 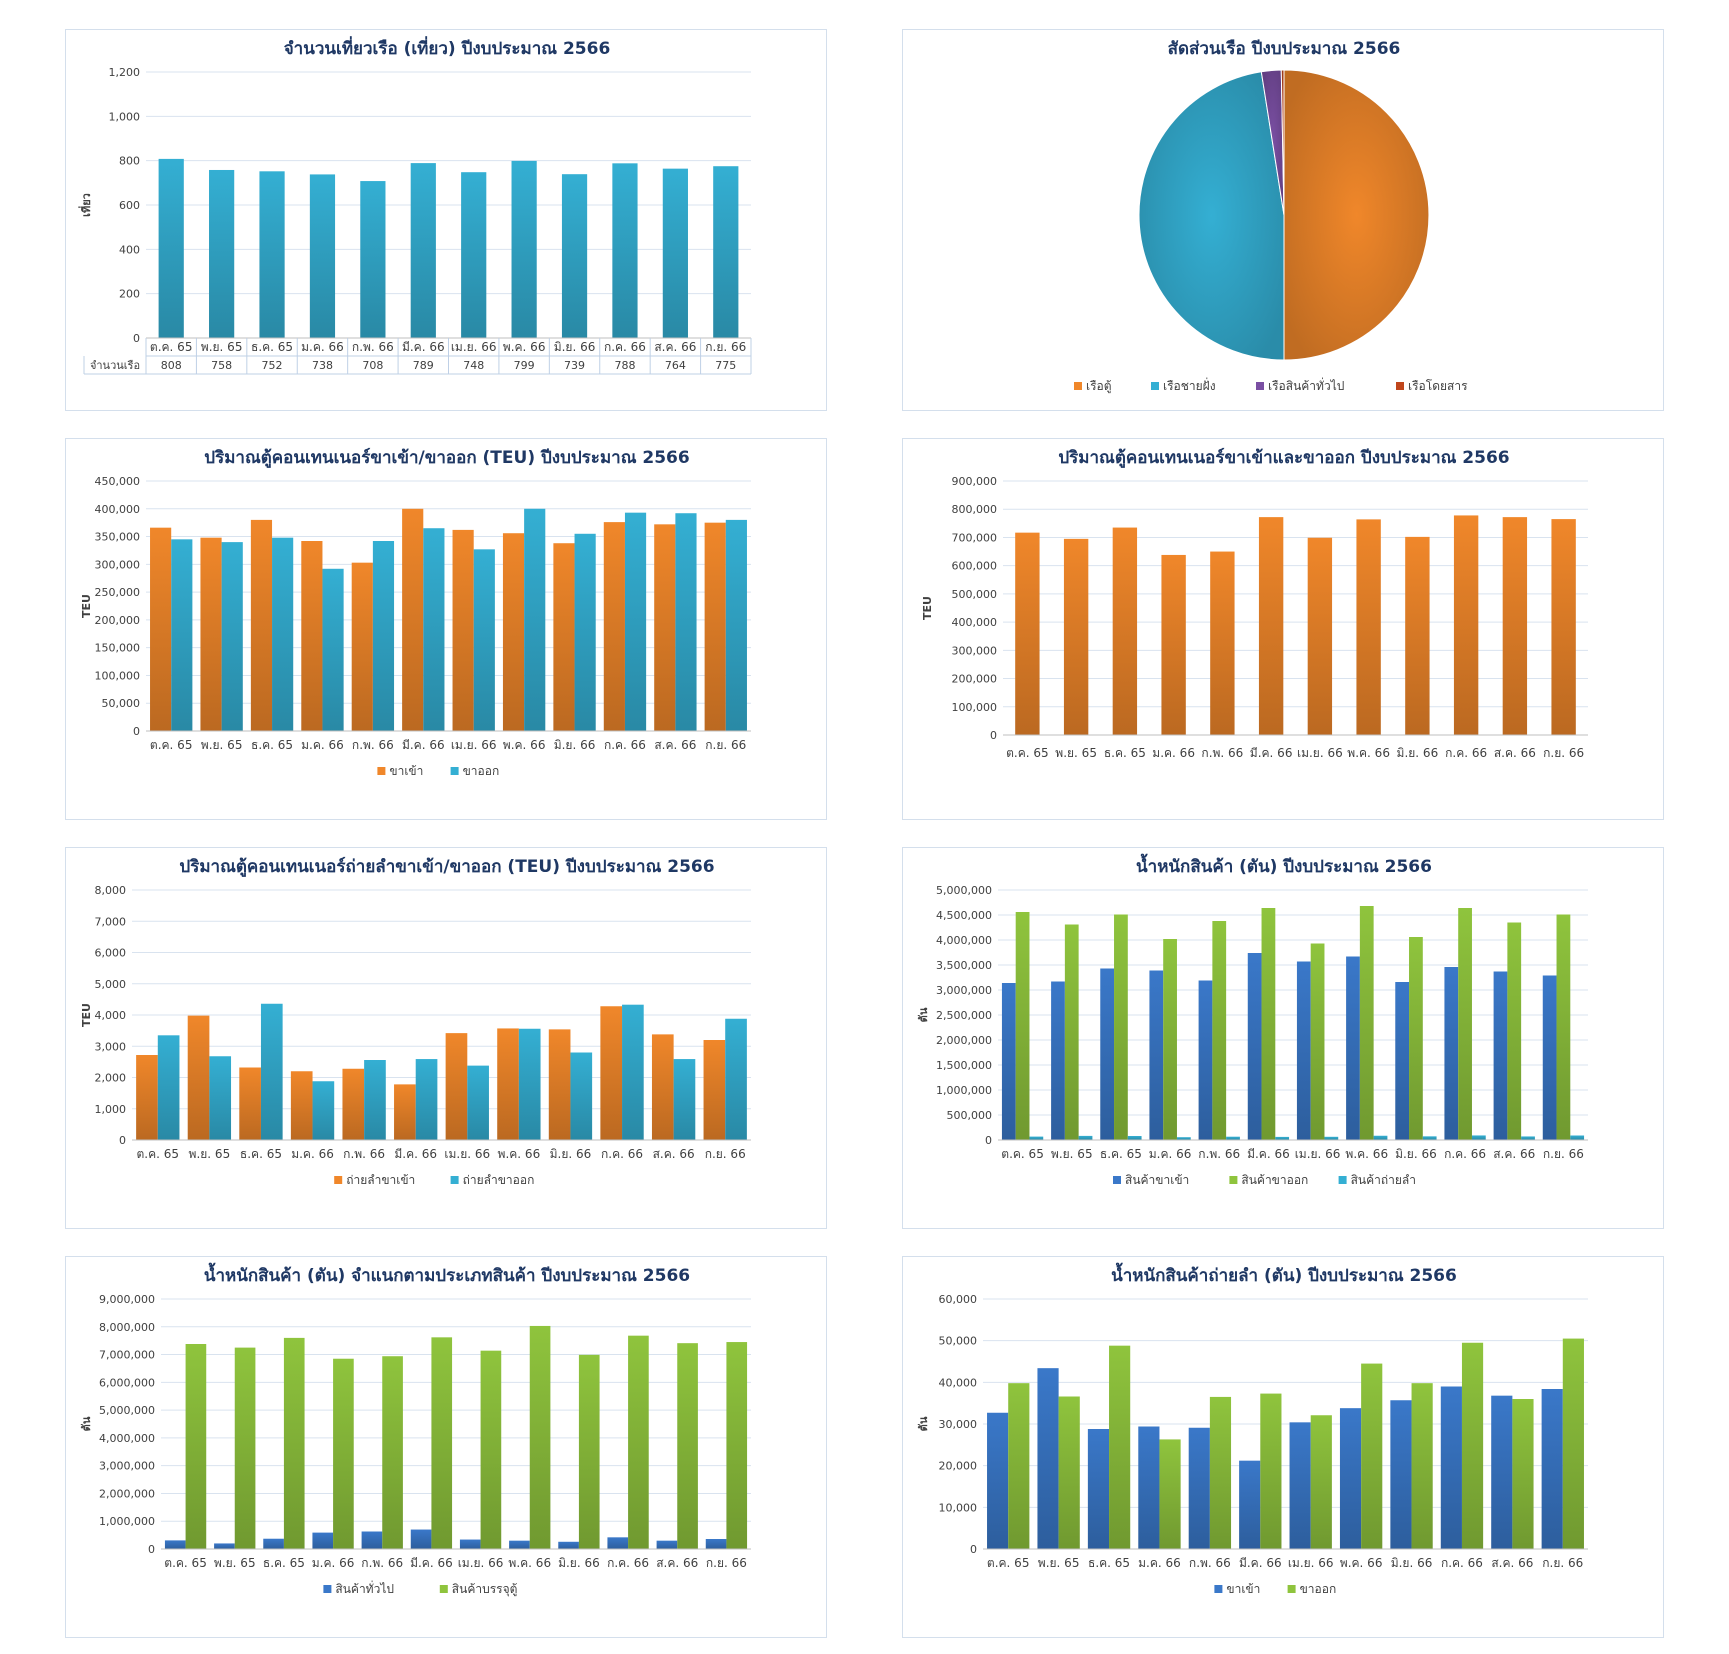 What do you see at coordinates (111, 953) in the screenshot?
I see `y-tick-label: 6,000` at bounding box center [111, 953].